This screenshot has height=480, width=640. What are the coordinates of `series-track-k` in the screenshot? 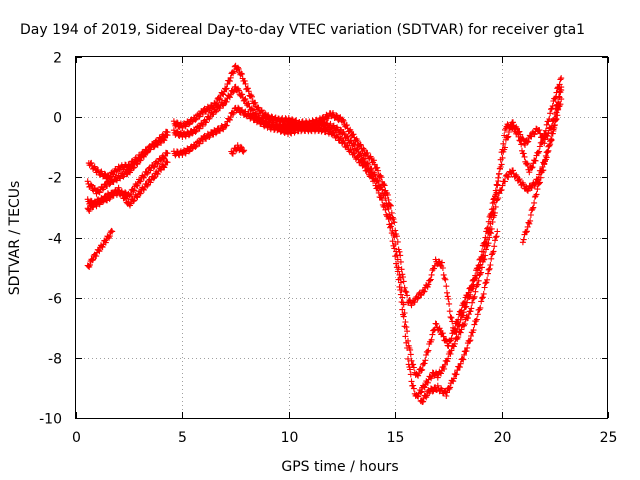 It's located at (238, 149).